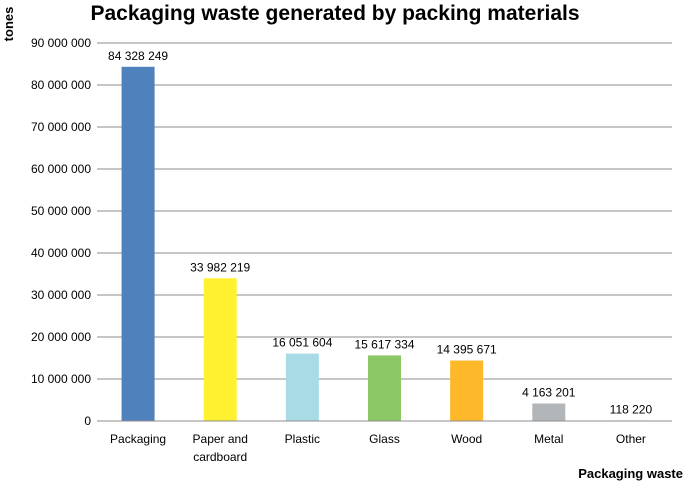 This screenshot has width=685, height=483. Describe the element at coordinates (61, 43) in the screenshot. I see `y-tick-label: 90 000 000` at that location.